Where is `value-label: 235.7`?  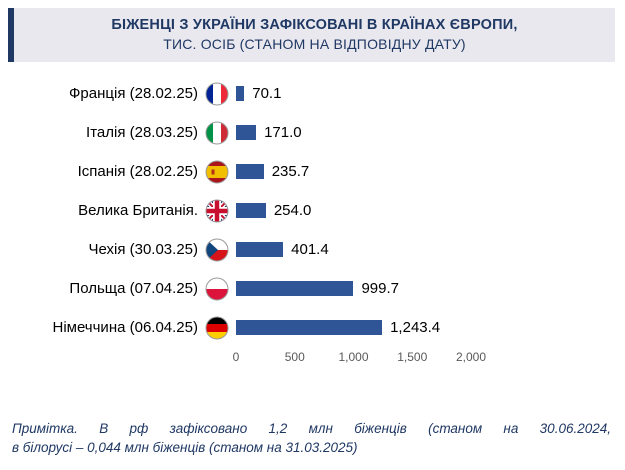
value-label: 235.7 is located at coordinates (290, 171).